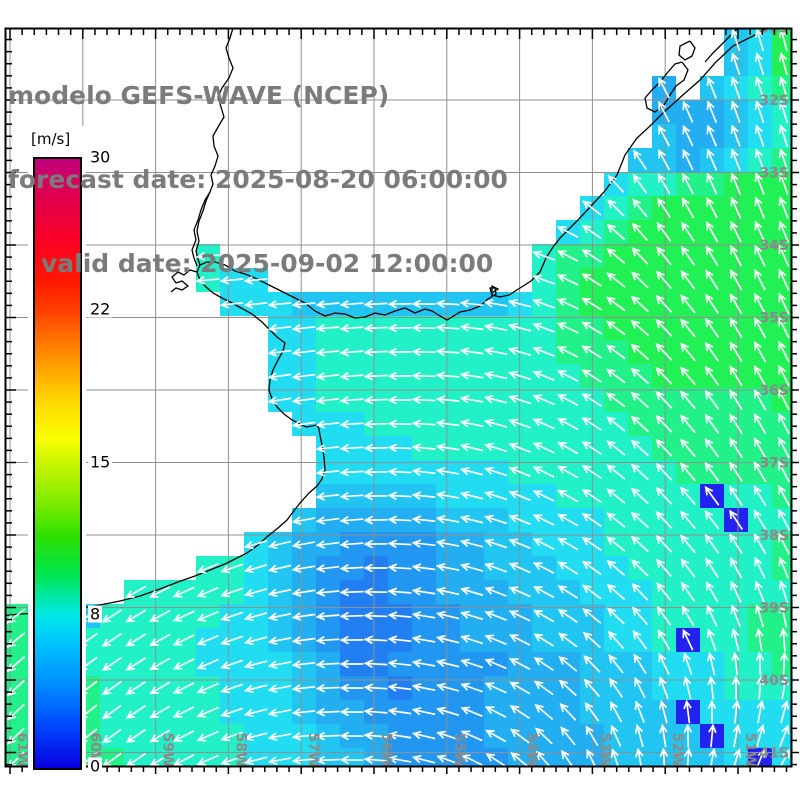  What do you see at coordinates (95, 614) in the screenshot?
I see `colorbar-tick-label: 8` at bounding box center [95, 614].